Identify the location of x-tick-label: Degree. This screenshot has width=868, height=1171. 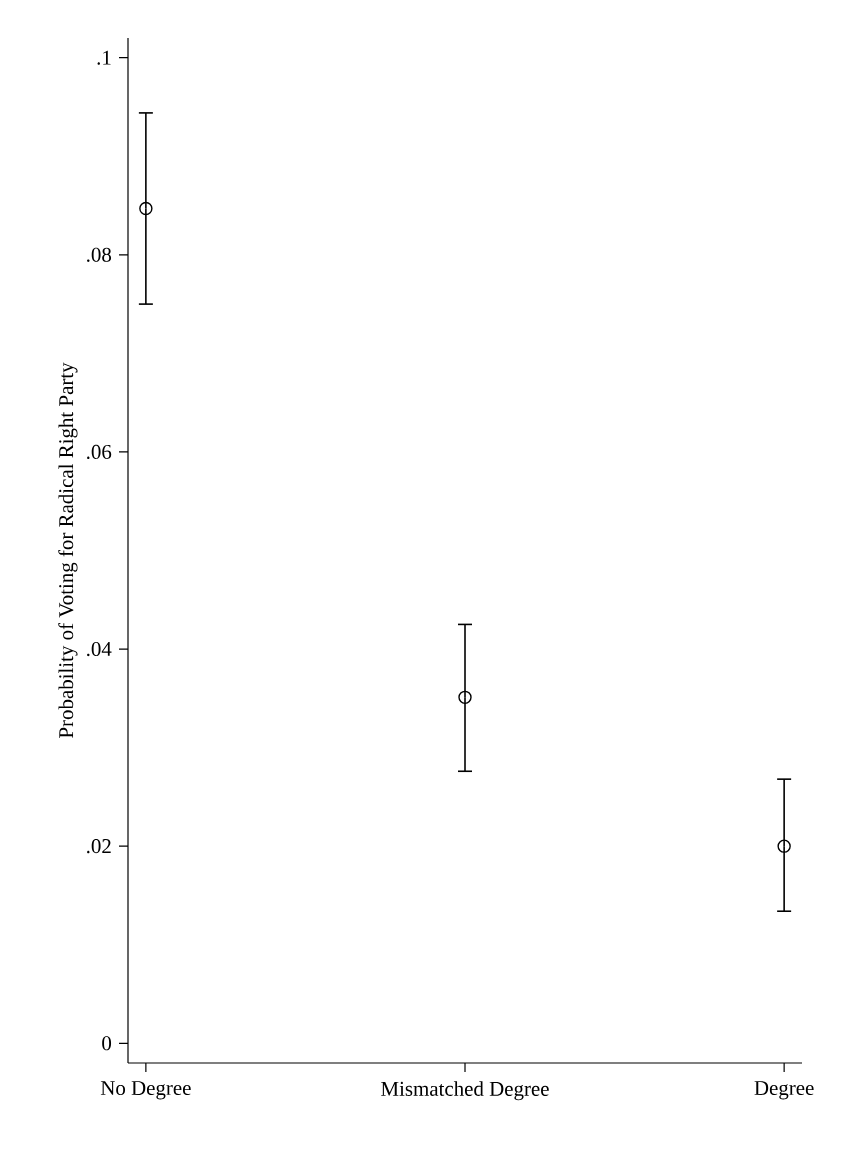
(784, 1090).